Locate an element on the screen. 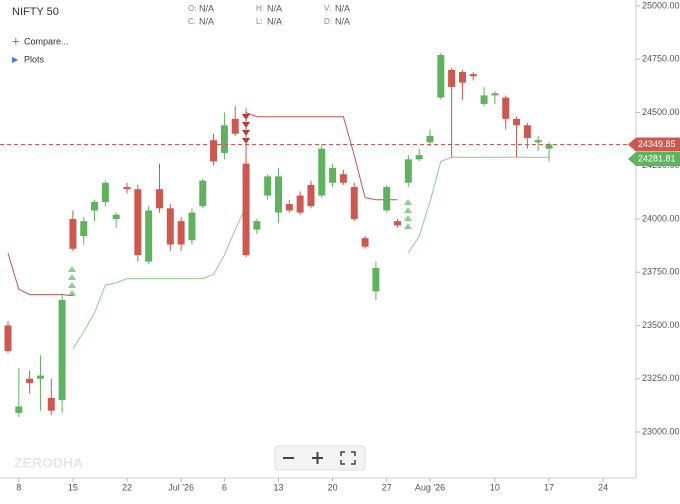 This screenshot has width=680, height=504. x-tick-label: 15 is located at coordinates (73, 487).